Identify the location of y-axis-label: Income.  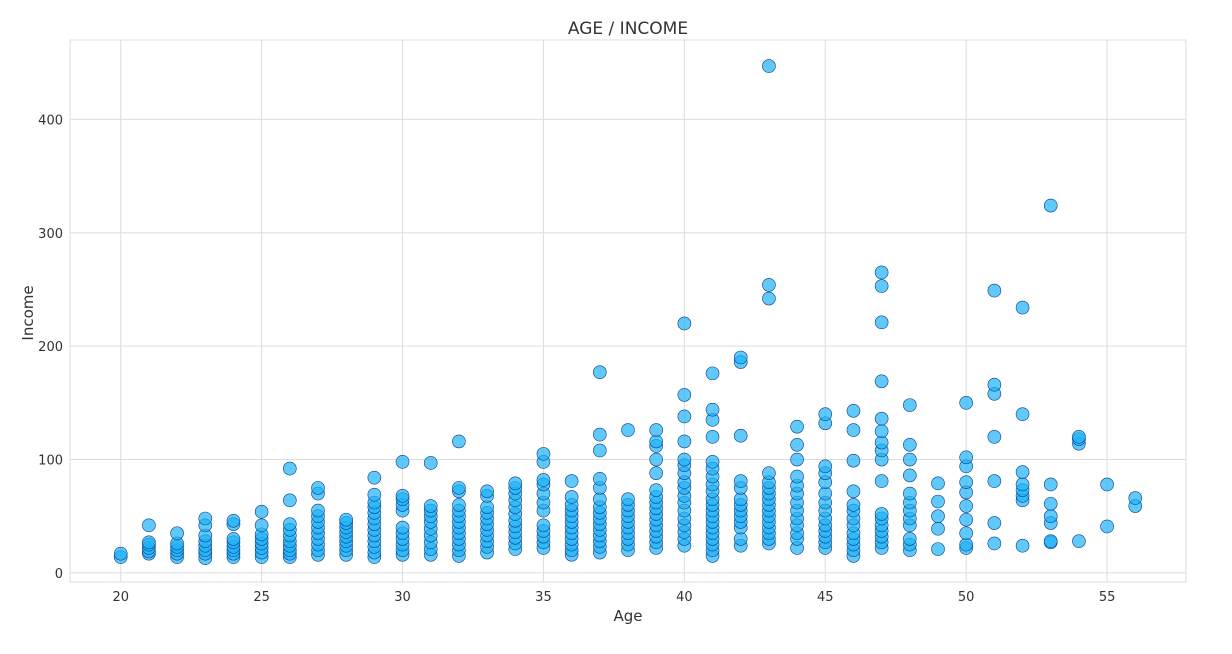
(28, 312).